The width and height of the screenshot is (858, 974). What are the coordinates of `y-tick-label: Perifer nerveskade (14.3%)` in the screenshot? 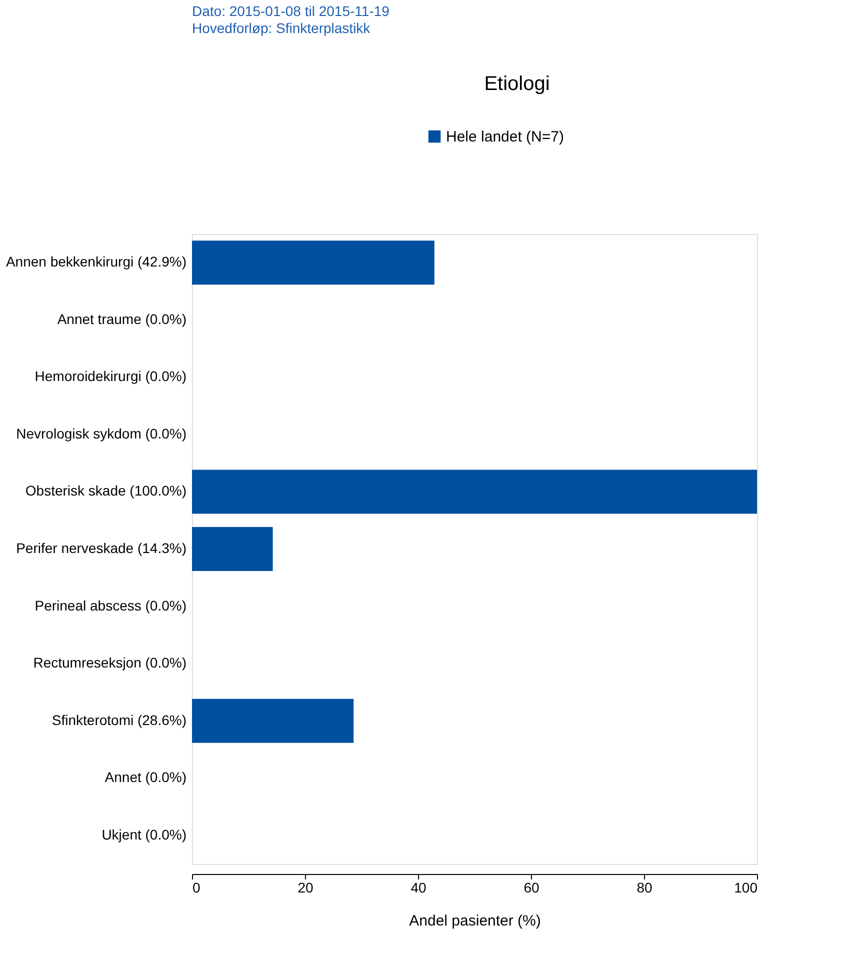 It's located at (101, 548).